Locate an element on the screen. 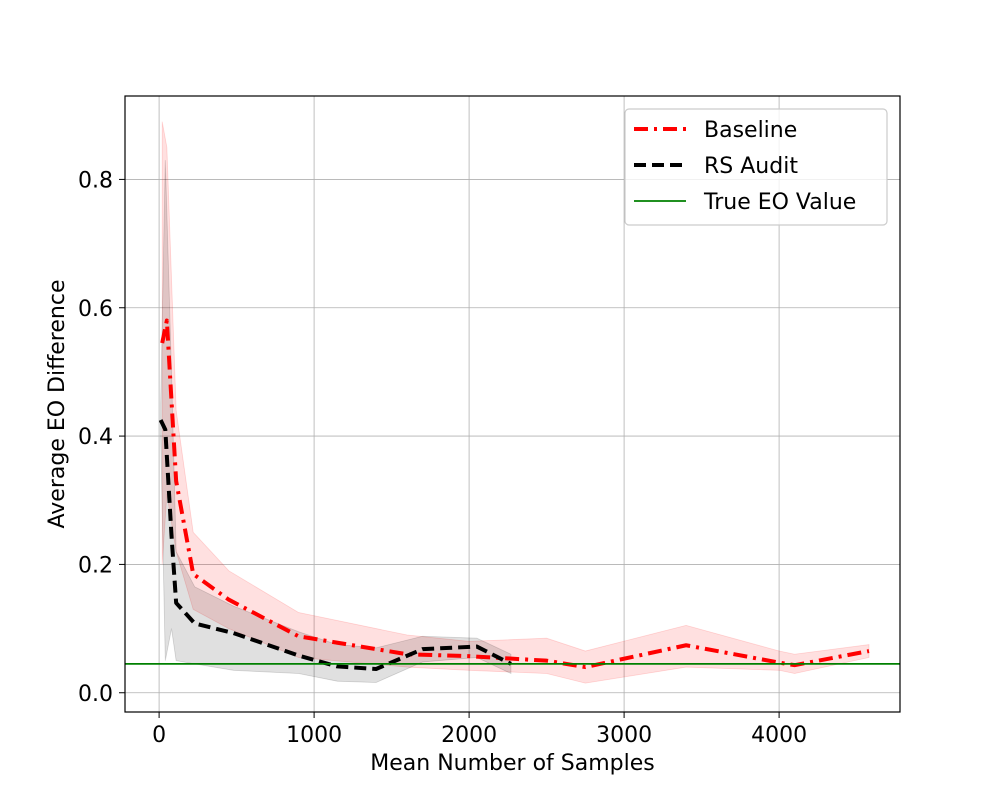  legend-label-baseline: Baseline is located at coordinates (750, 130).